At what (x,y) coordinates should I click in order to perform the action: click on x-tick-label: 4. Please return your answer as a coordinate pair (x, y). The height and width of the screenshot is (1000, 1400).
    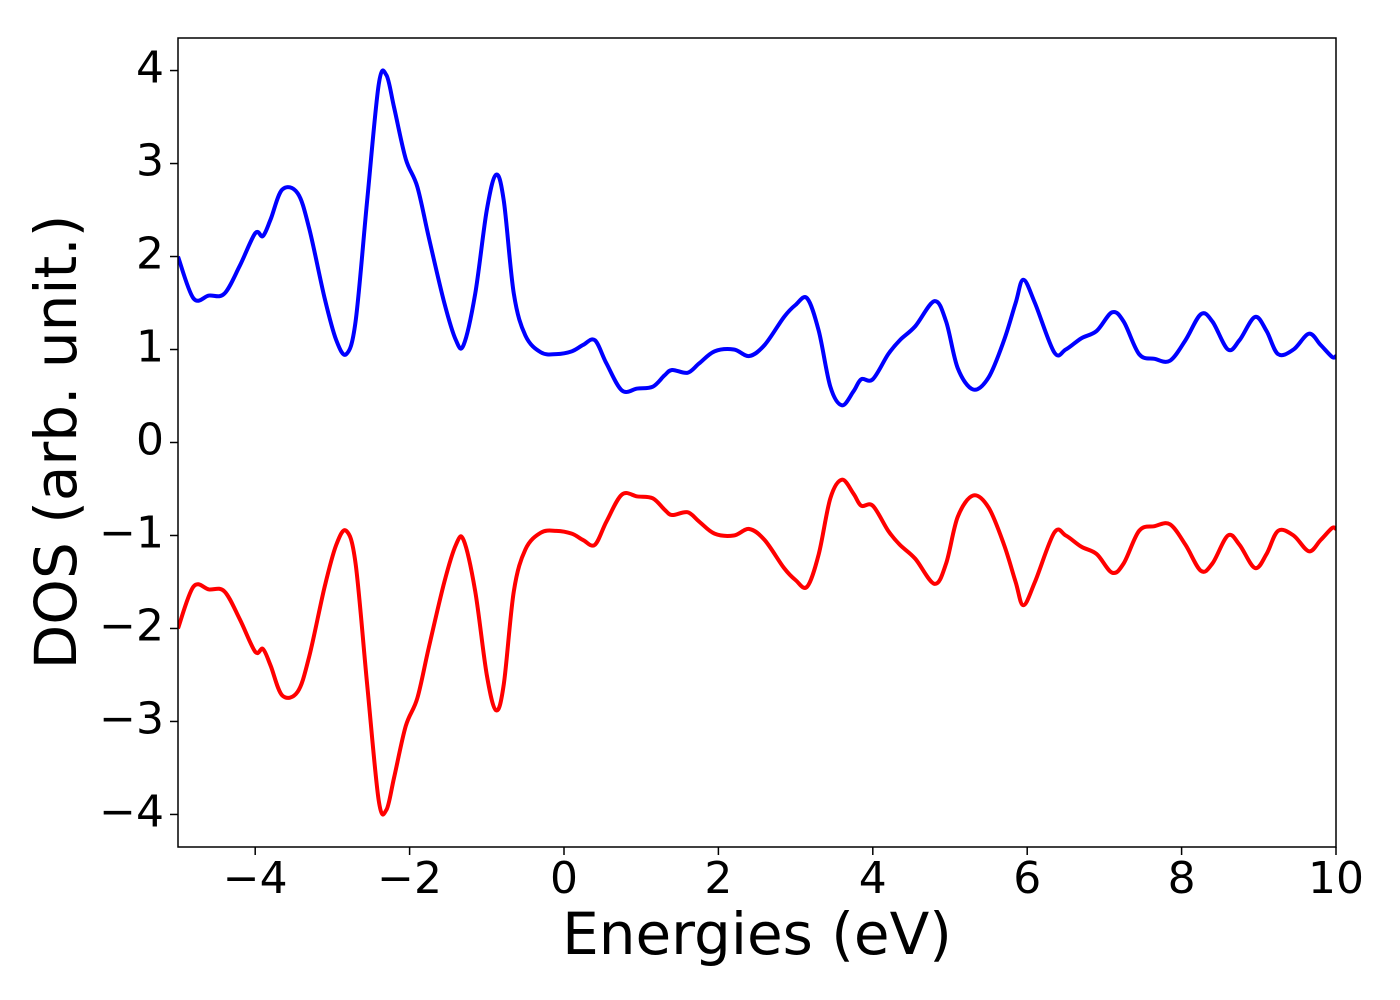
    Looking at the image, I should click on (873, 878).